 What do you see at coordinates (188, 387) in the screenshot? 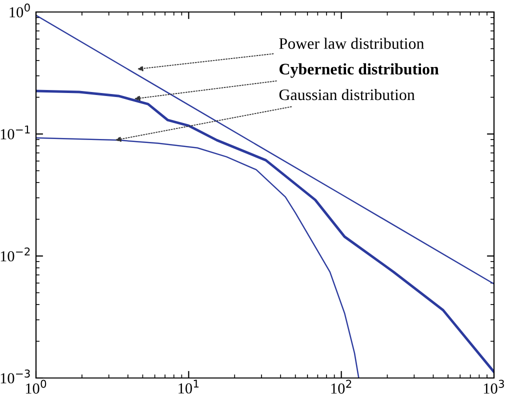
I see `x-tick-label: 10$^{1}$` at bounding box center [188, 387].